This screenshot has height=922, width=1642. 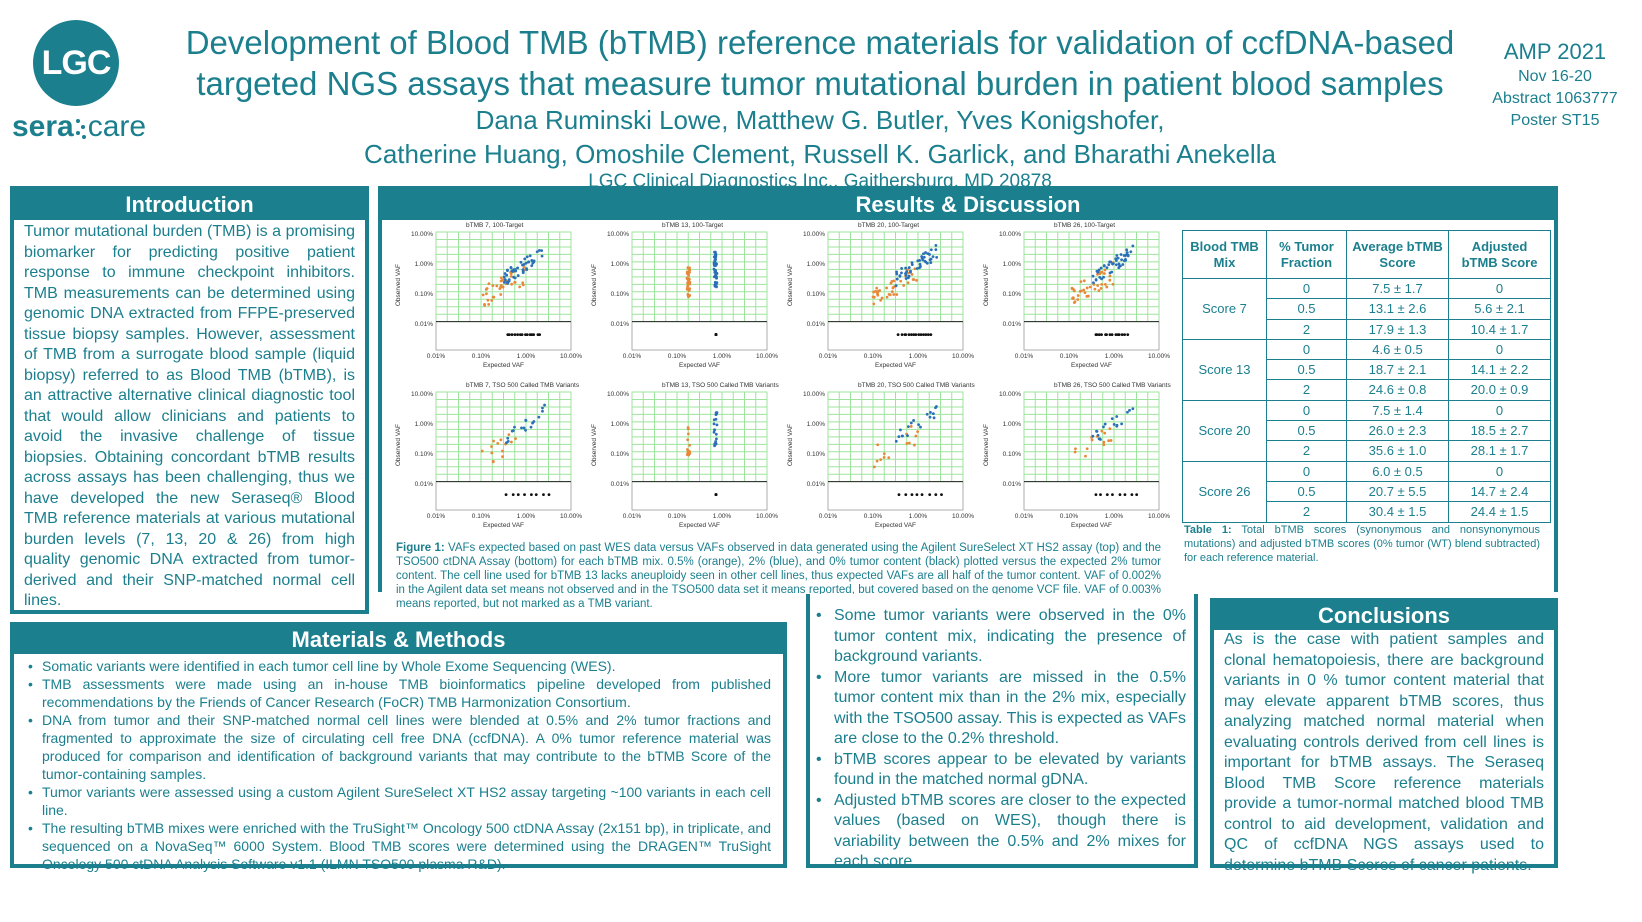 What do you see at coordinates (594, 285) in the screenshot?
I see `y-axis-label: Observed VAF` at bounding box center [594, 285].